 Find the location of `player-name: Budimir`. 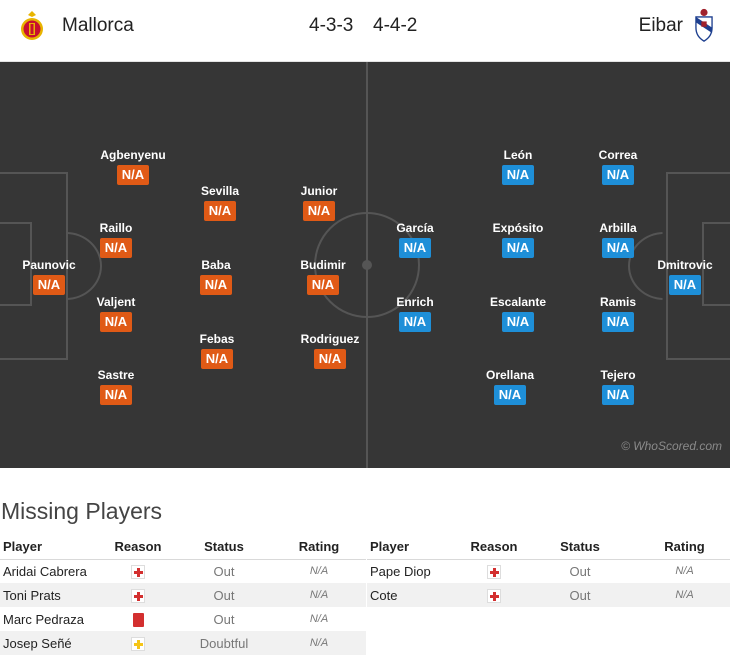

player-name: Budimir is located at coordinates (323, 265).